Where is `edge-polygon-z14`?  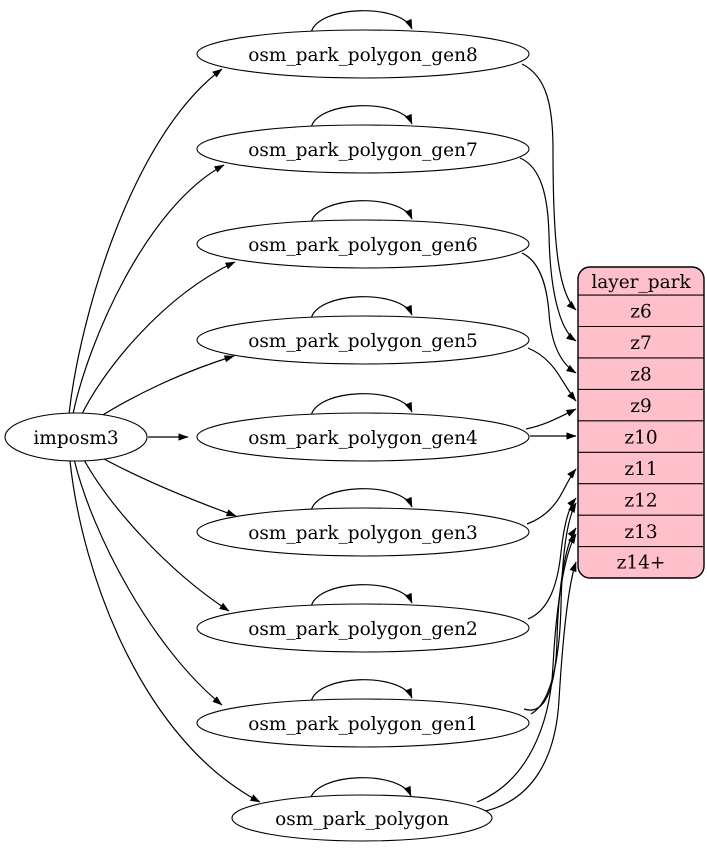 edge-polygon-z14 is located at coordinates (528, 687).